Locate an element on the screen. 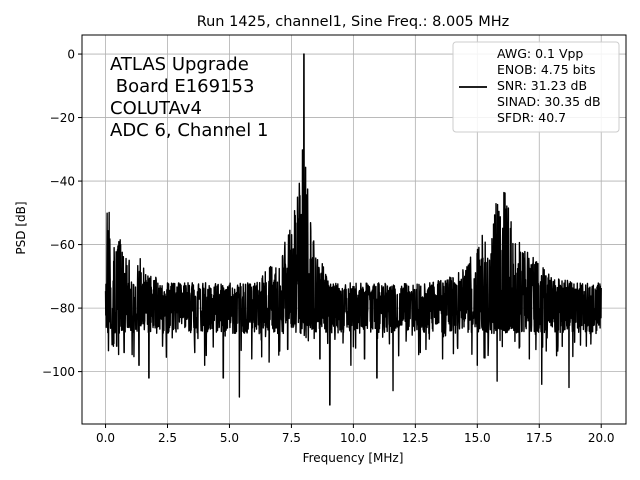  legend-box is located at coordinates (536, 87).